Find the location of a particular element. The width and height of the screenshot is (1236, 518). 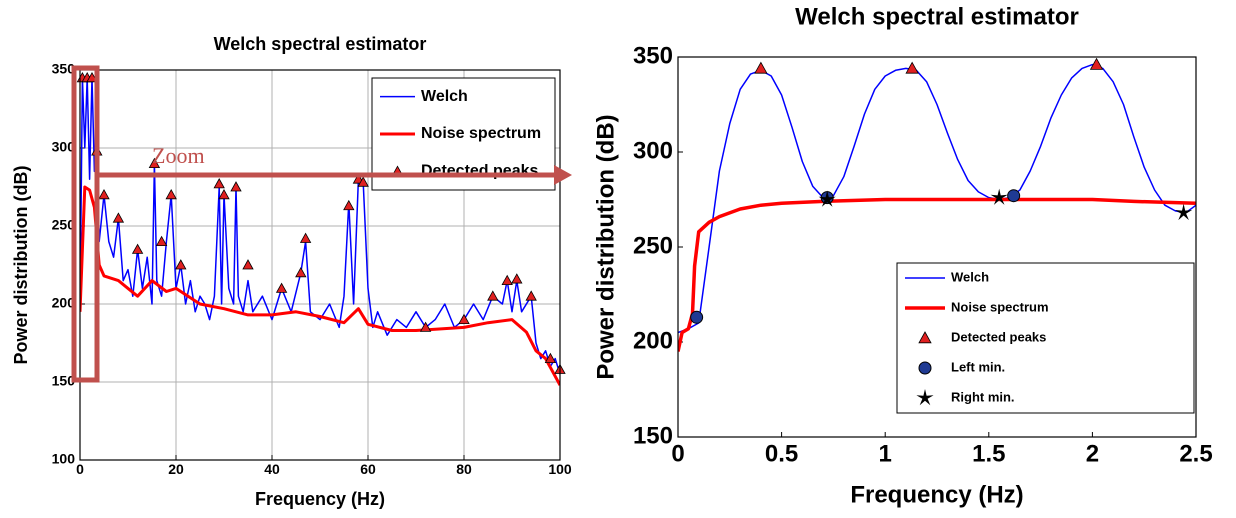

x-tick-label: 1 is located at coordinates (885, 453).